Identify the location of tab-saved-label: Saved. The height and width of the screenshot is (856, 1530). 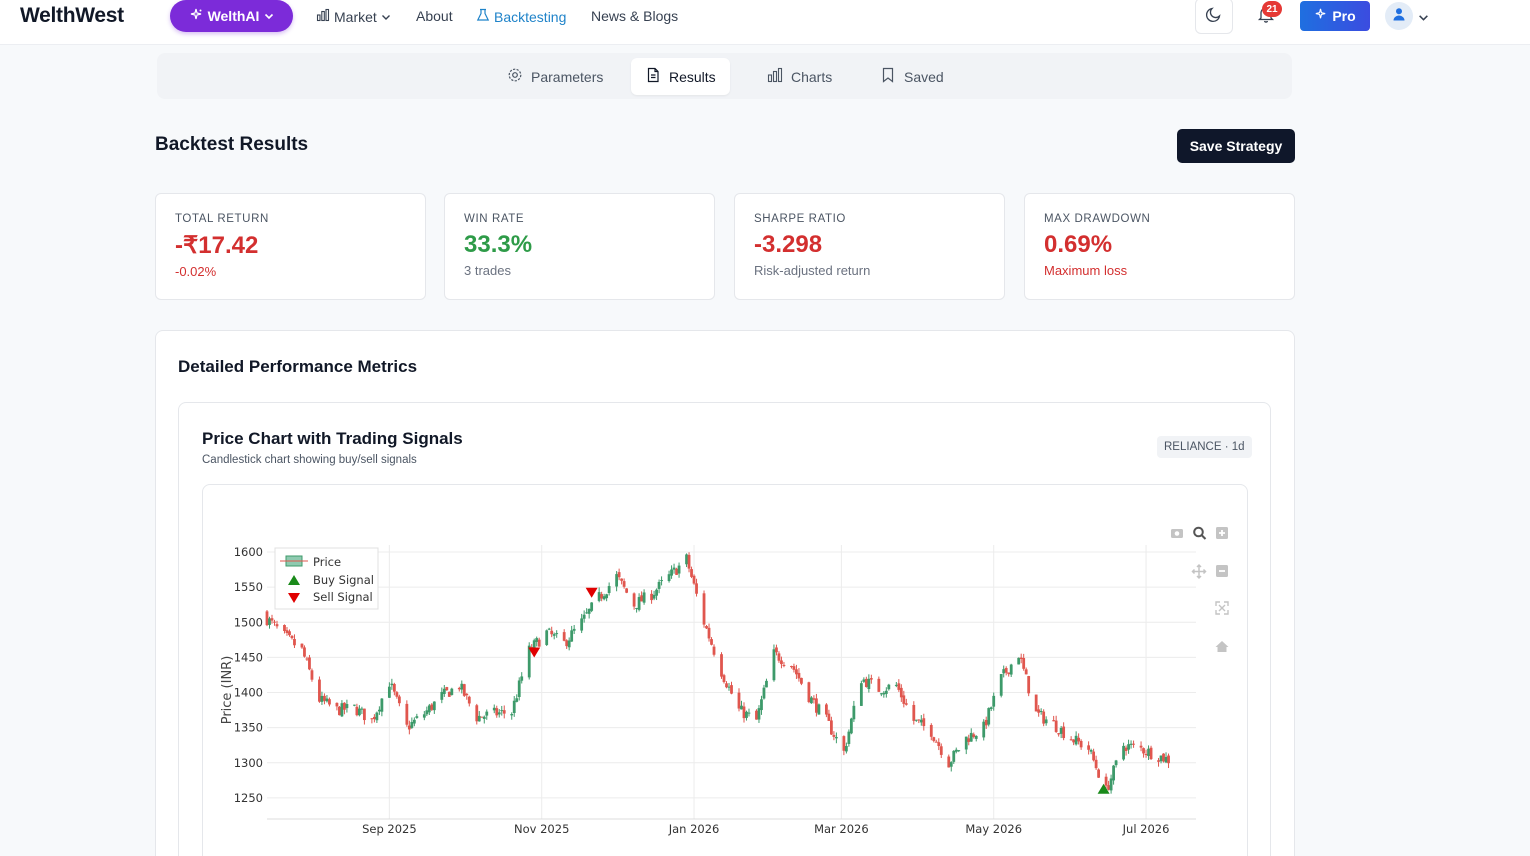
(924, 76).